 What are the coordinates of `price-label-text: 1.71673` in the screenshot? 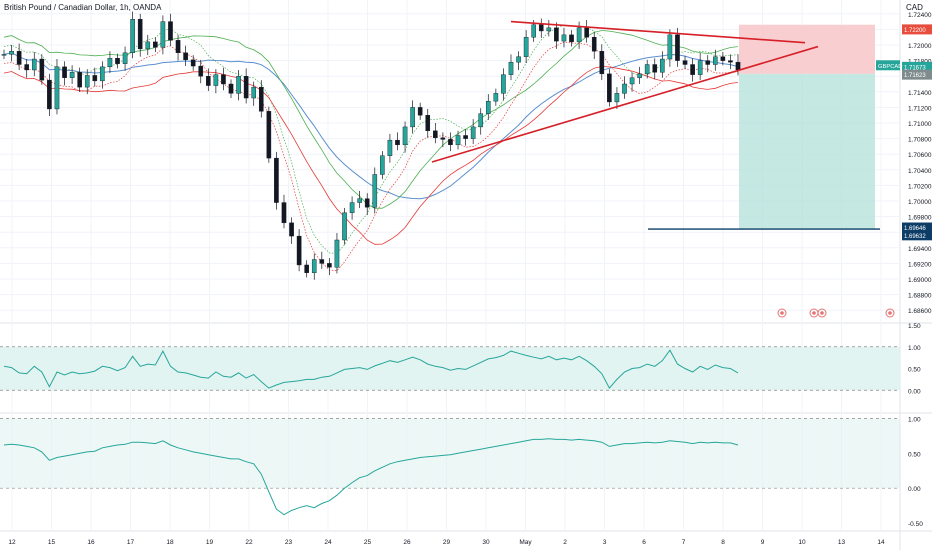 It's located at (915, 68).